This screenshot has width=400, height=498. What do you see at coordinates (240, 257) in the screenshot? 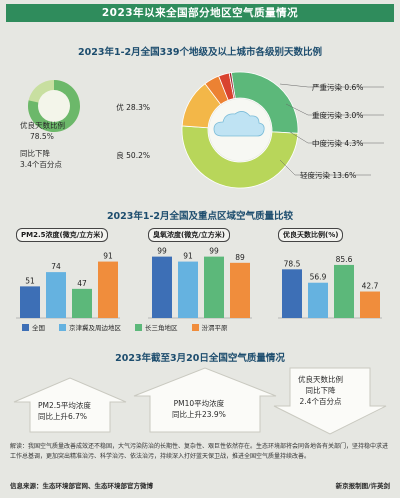
I see `bar-value-label: 89` at bounding box center [240, 257].